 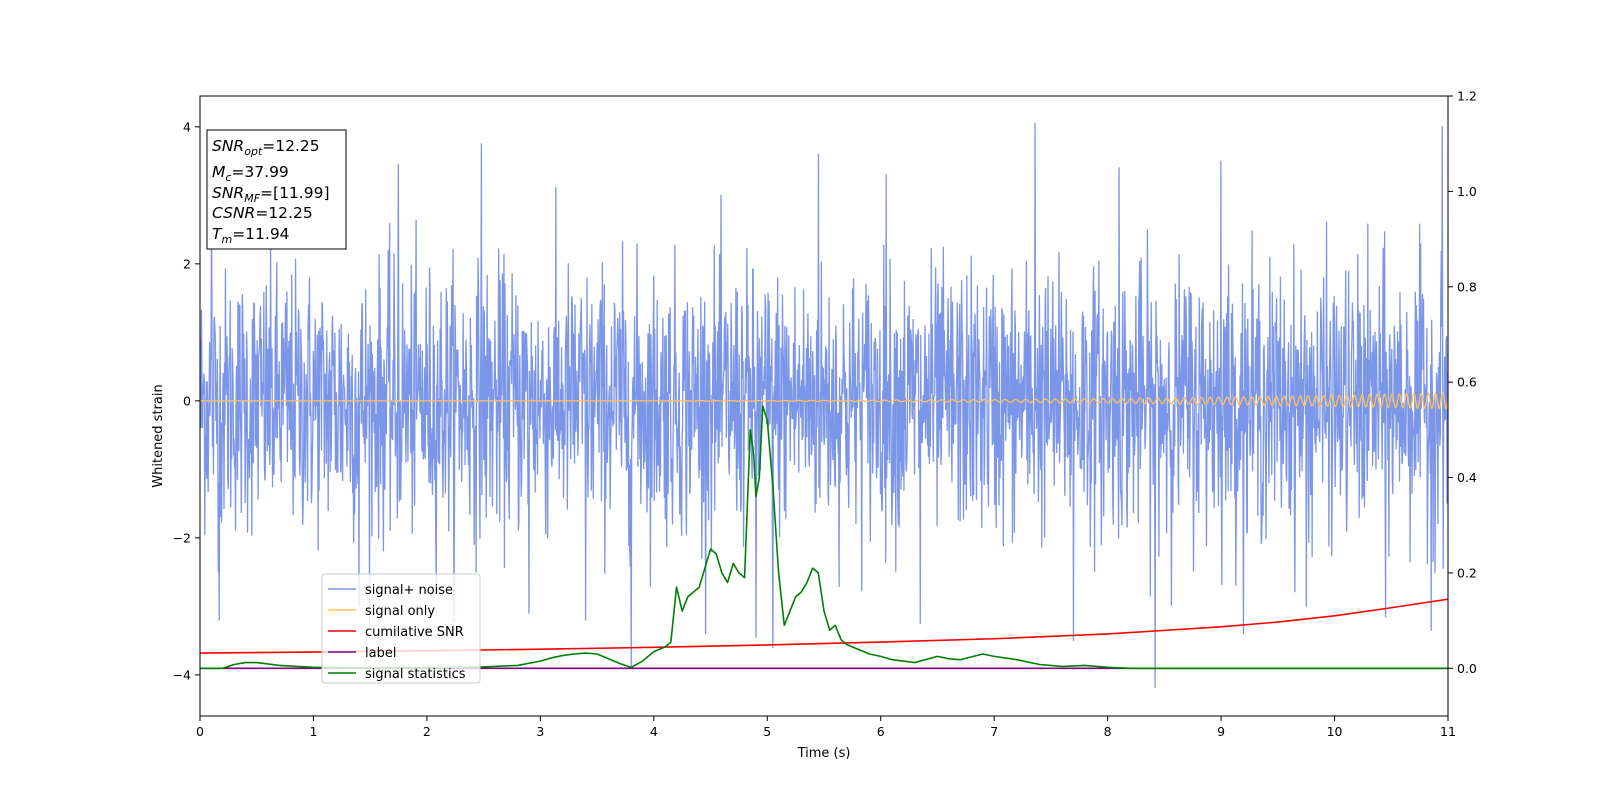 What do you see at coordinates (1221, 731) in the screenshot?
I see `x-tick-label: 9` at bounding box center [1221, 731].